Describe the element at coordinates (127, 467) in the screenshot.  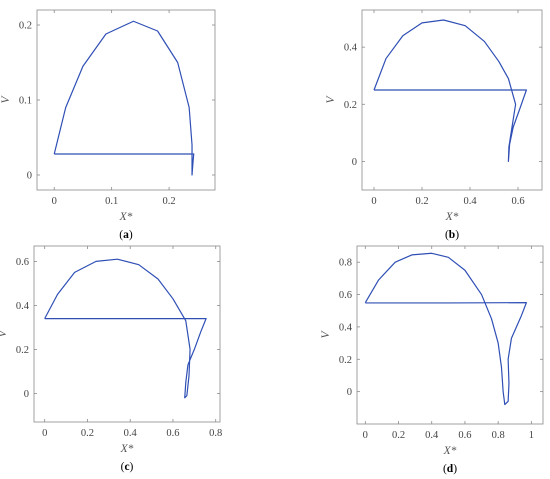
I see `panel-caption: (c)` at that location.